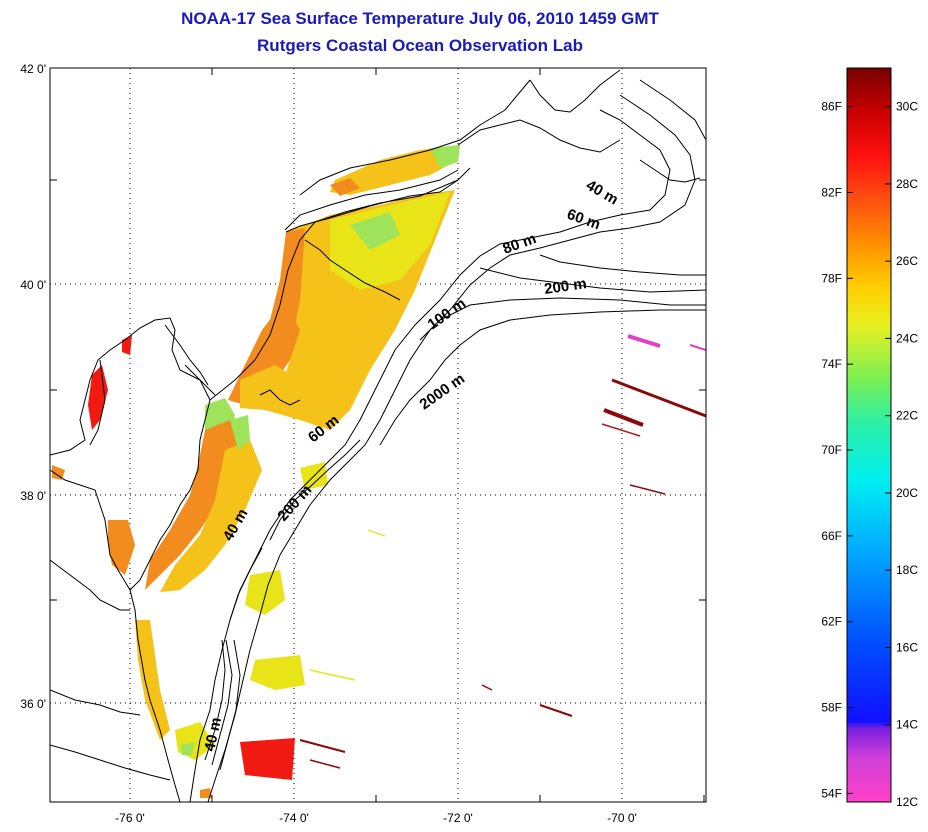 The width and height of the screenshot is (928, 832). Describe the element at coordinates (622, 818) in the screenshot. I see `lon-label: -70 0'` at that location.